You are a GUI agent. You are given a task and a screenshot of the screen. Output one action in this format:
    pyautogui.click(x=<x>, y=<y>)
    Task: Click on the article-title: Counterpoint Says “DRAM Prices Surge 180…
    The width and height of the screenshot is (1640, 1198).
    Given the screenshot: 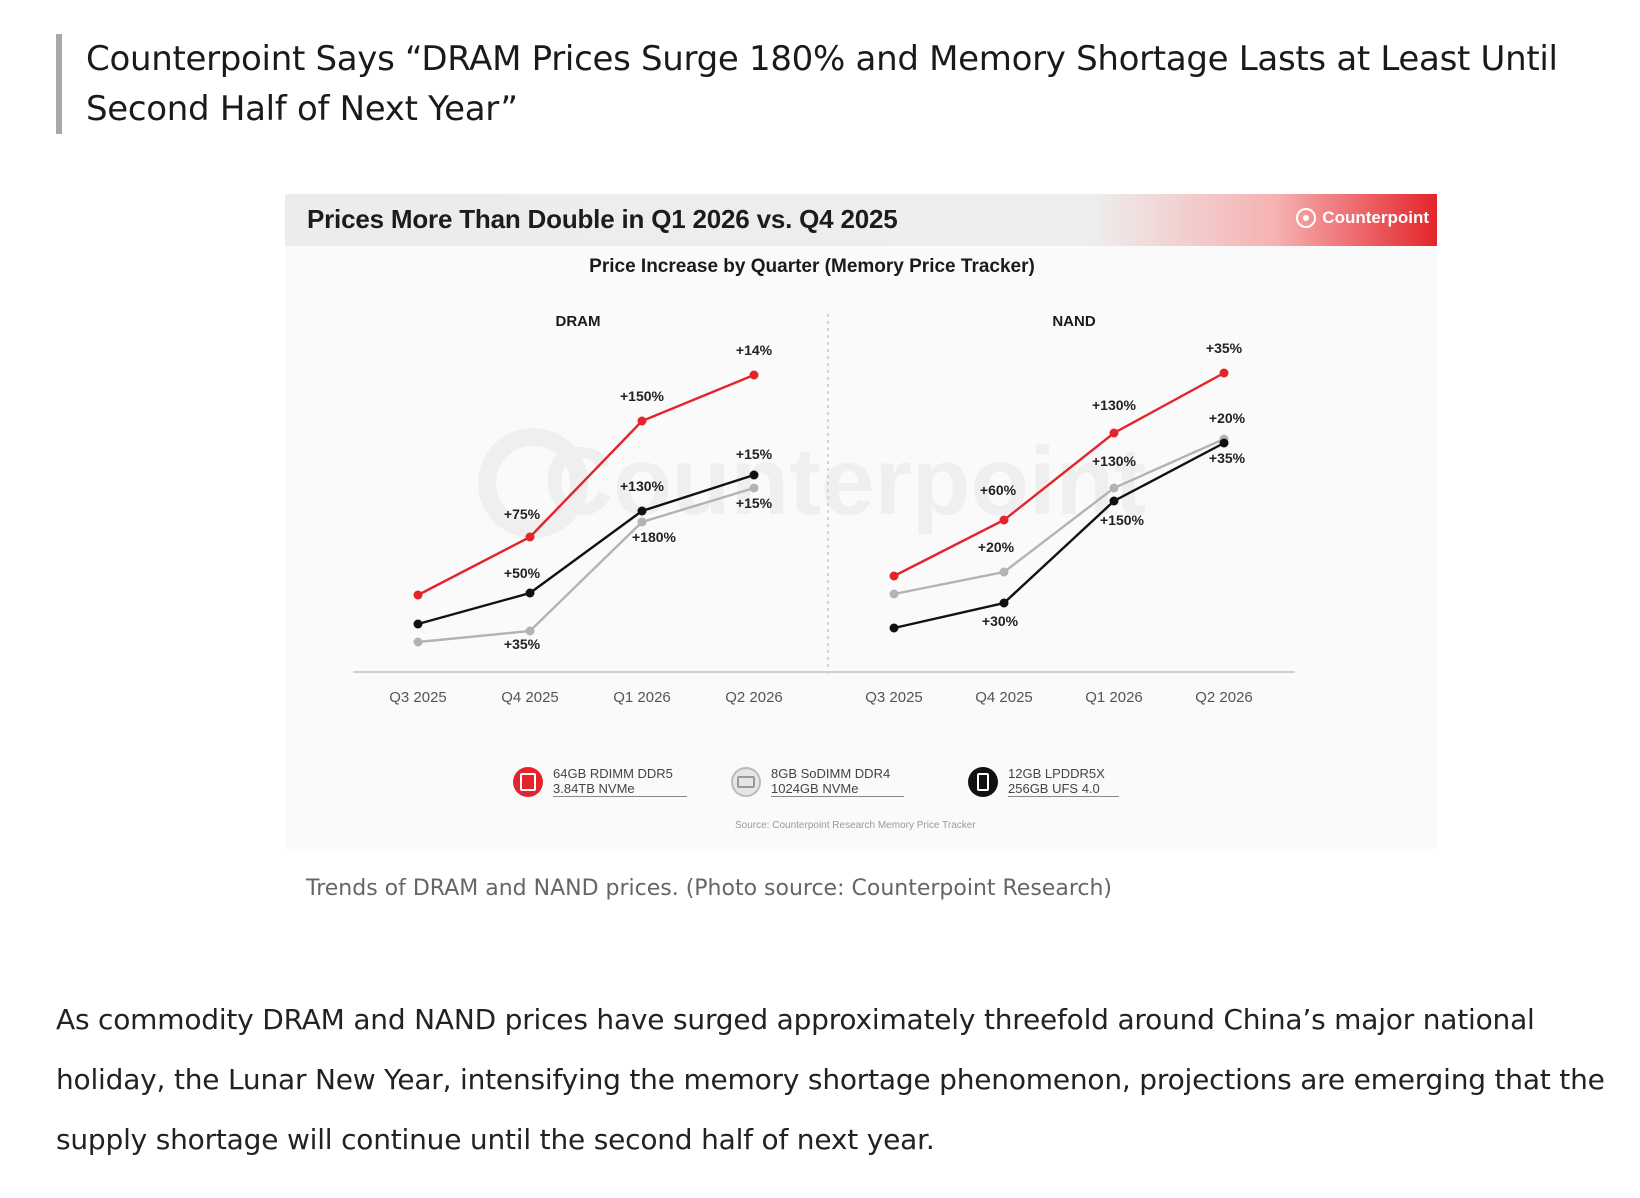 What is the action you would take?
    pyautogui.click(x=822, y=84)
    